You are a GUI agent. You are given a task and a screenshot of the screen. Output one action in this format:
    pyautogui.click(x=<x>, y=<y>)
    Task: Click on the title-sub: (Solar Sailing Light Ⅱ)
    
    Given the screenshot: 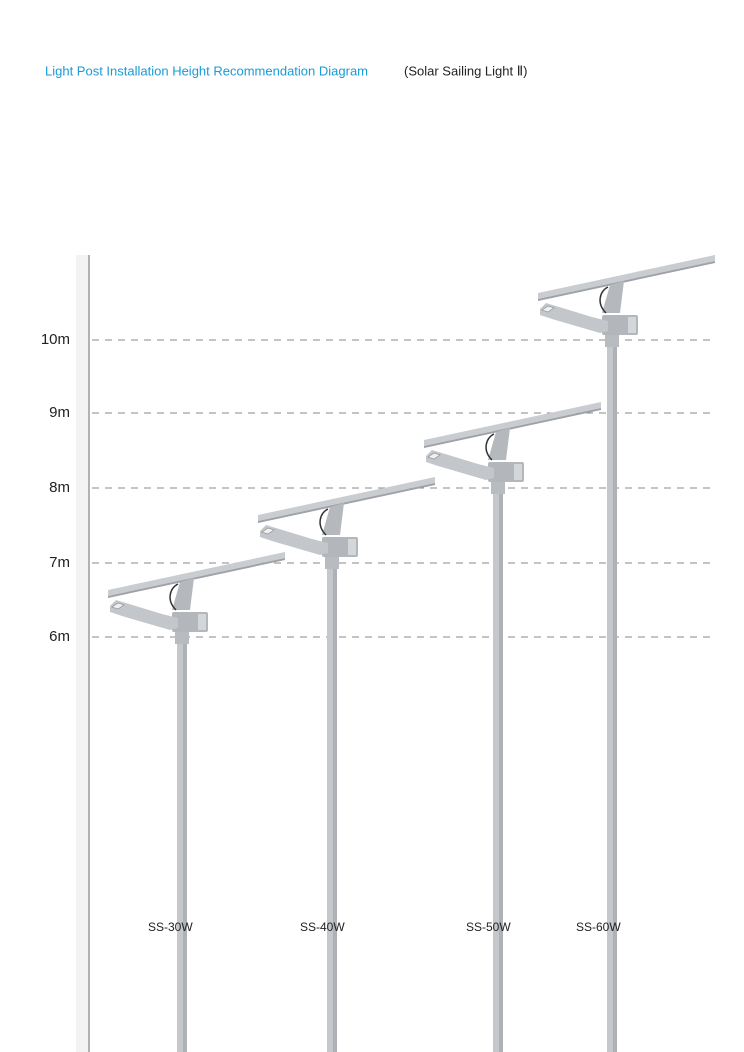 What is the action you would take?
    pyautogui.click(x=465, y=70)
    